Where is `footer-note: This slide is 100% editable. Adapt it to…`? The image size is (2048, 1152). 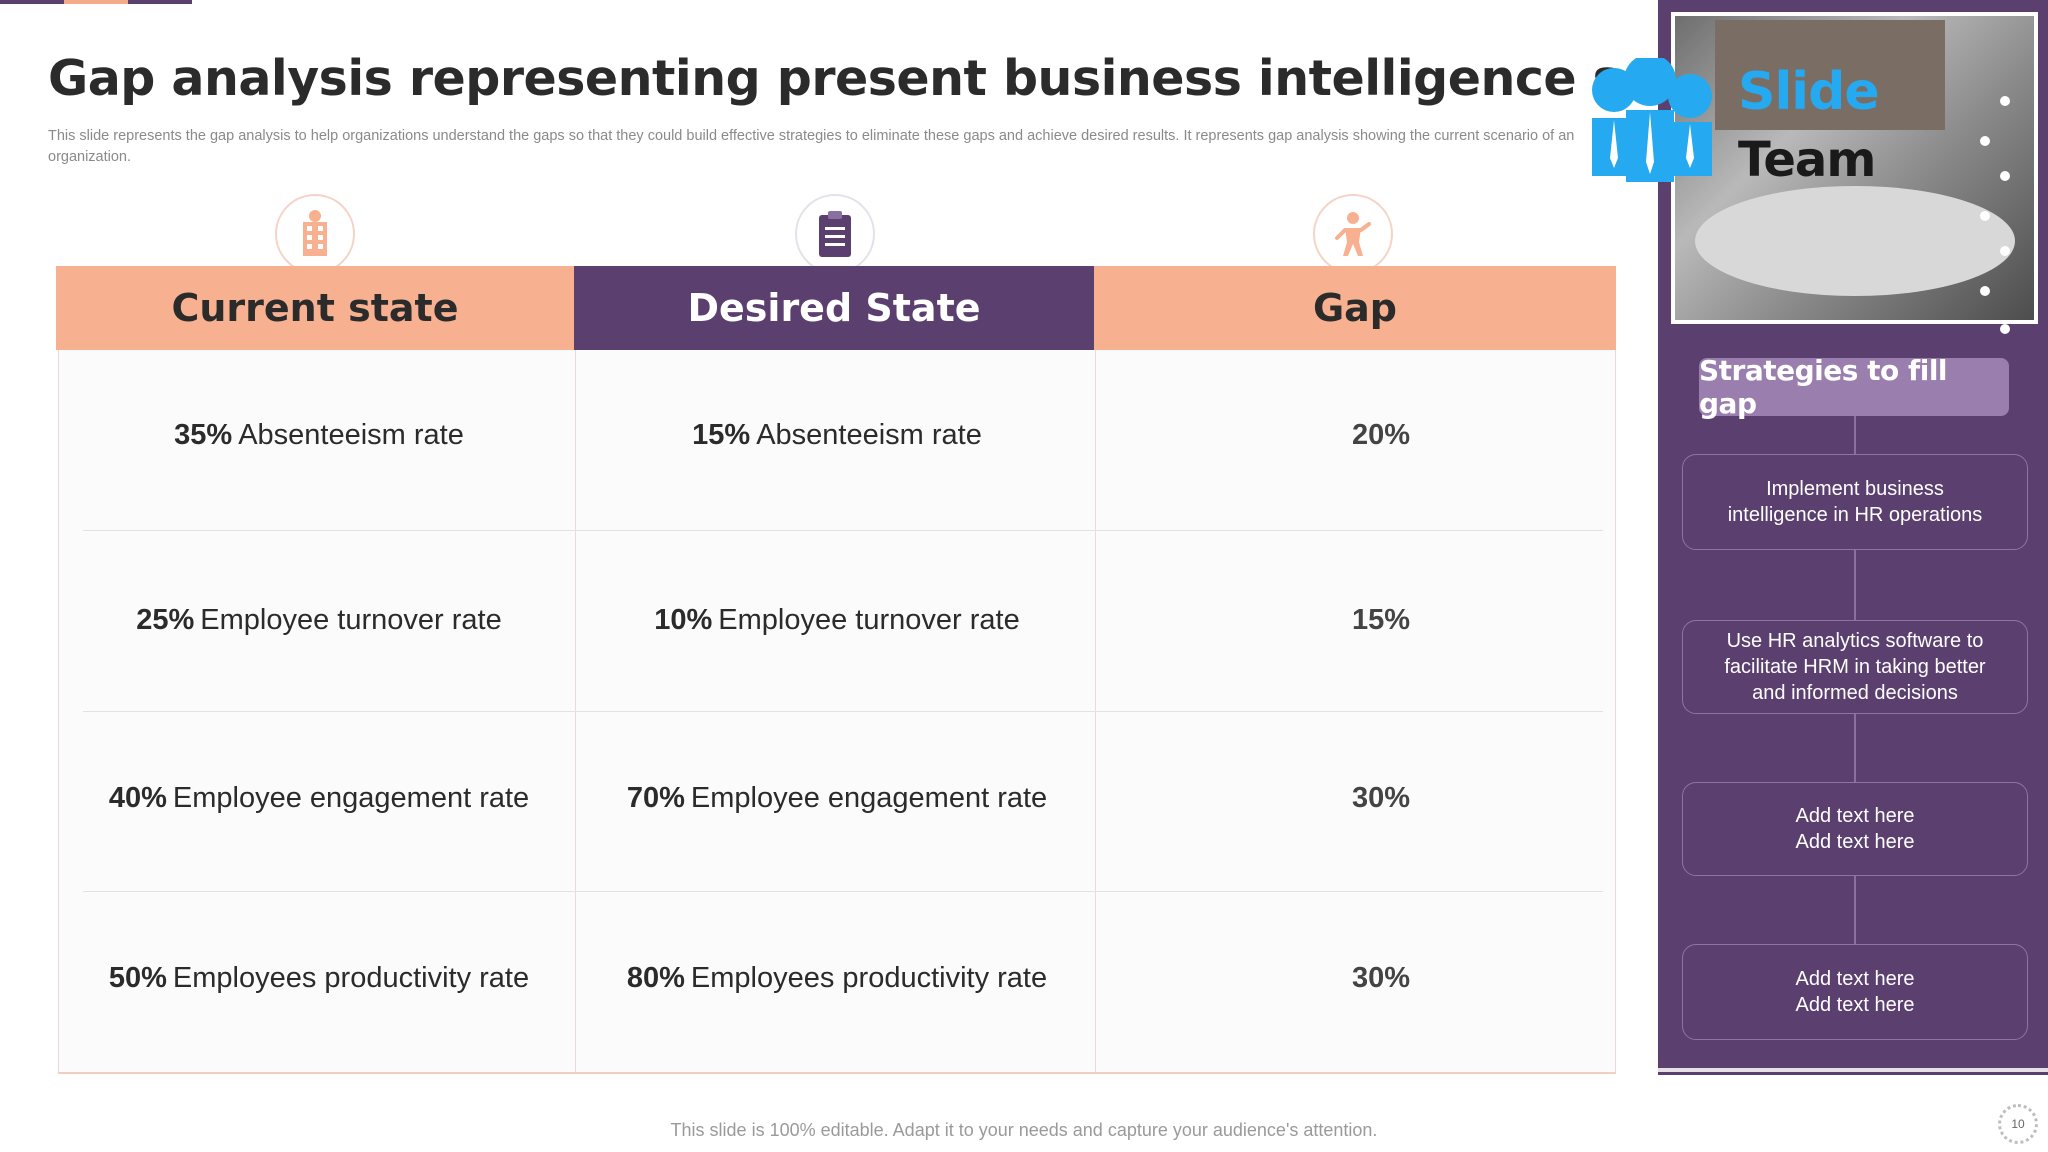 footer-note: This slide is 100% editable. Adapt it to… is located at coordinates (1024, 1130).